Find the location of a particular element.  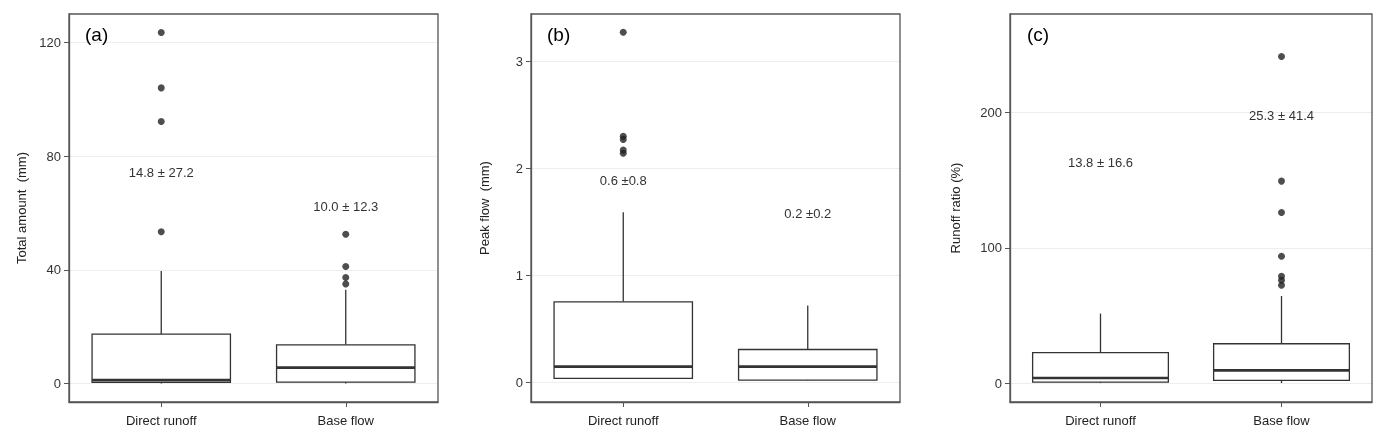

annotation: 25.3 ± 41.4 is located at coordinates (1281, 115).